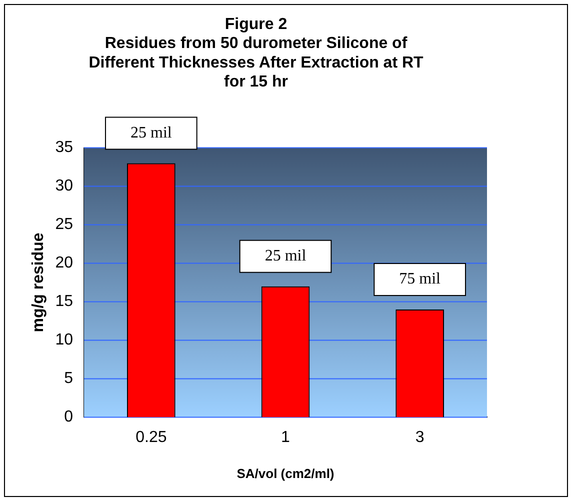 Image resolution: width=572 pixels, height=501 pixels. I want to click on y-tick-label: 5, so click(69, 379).